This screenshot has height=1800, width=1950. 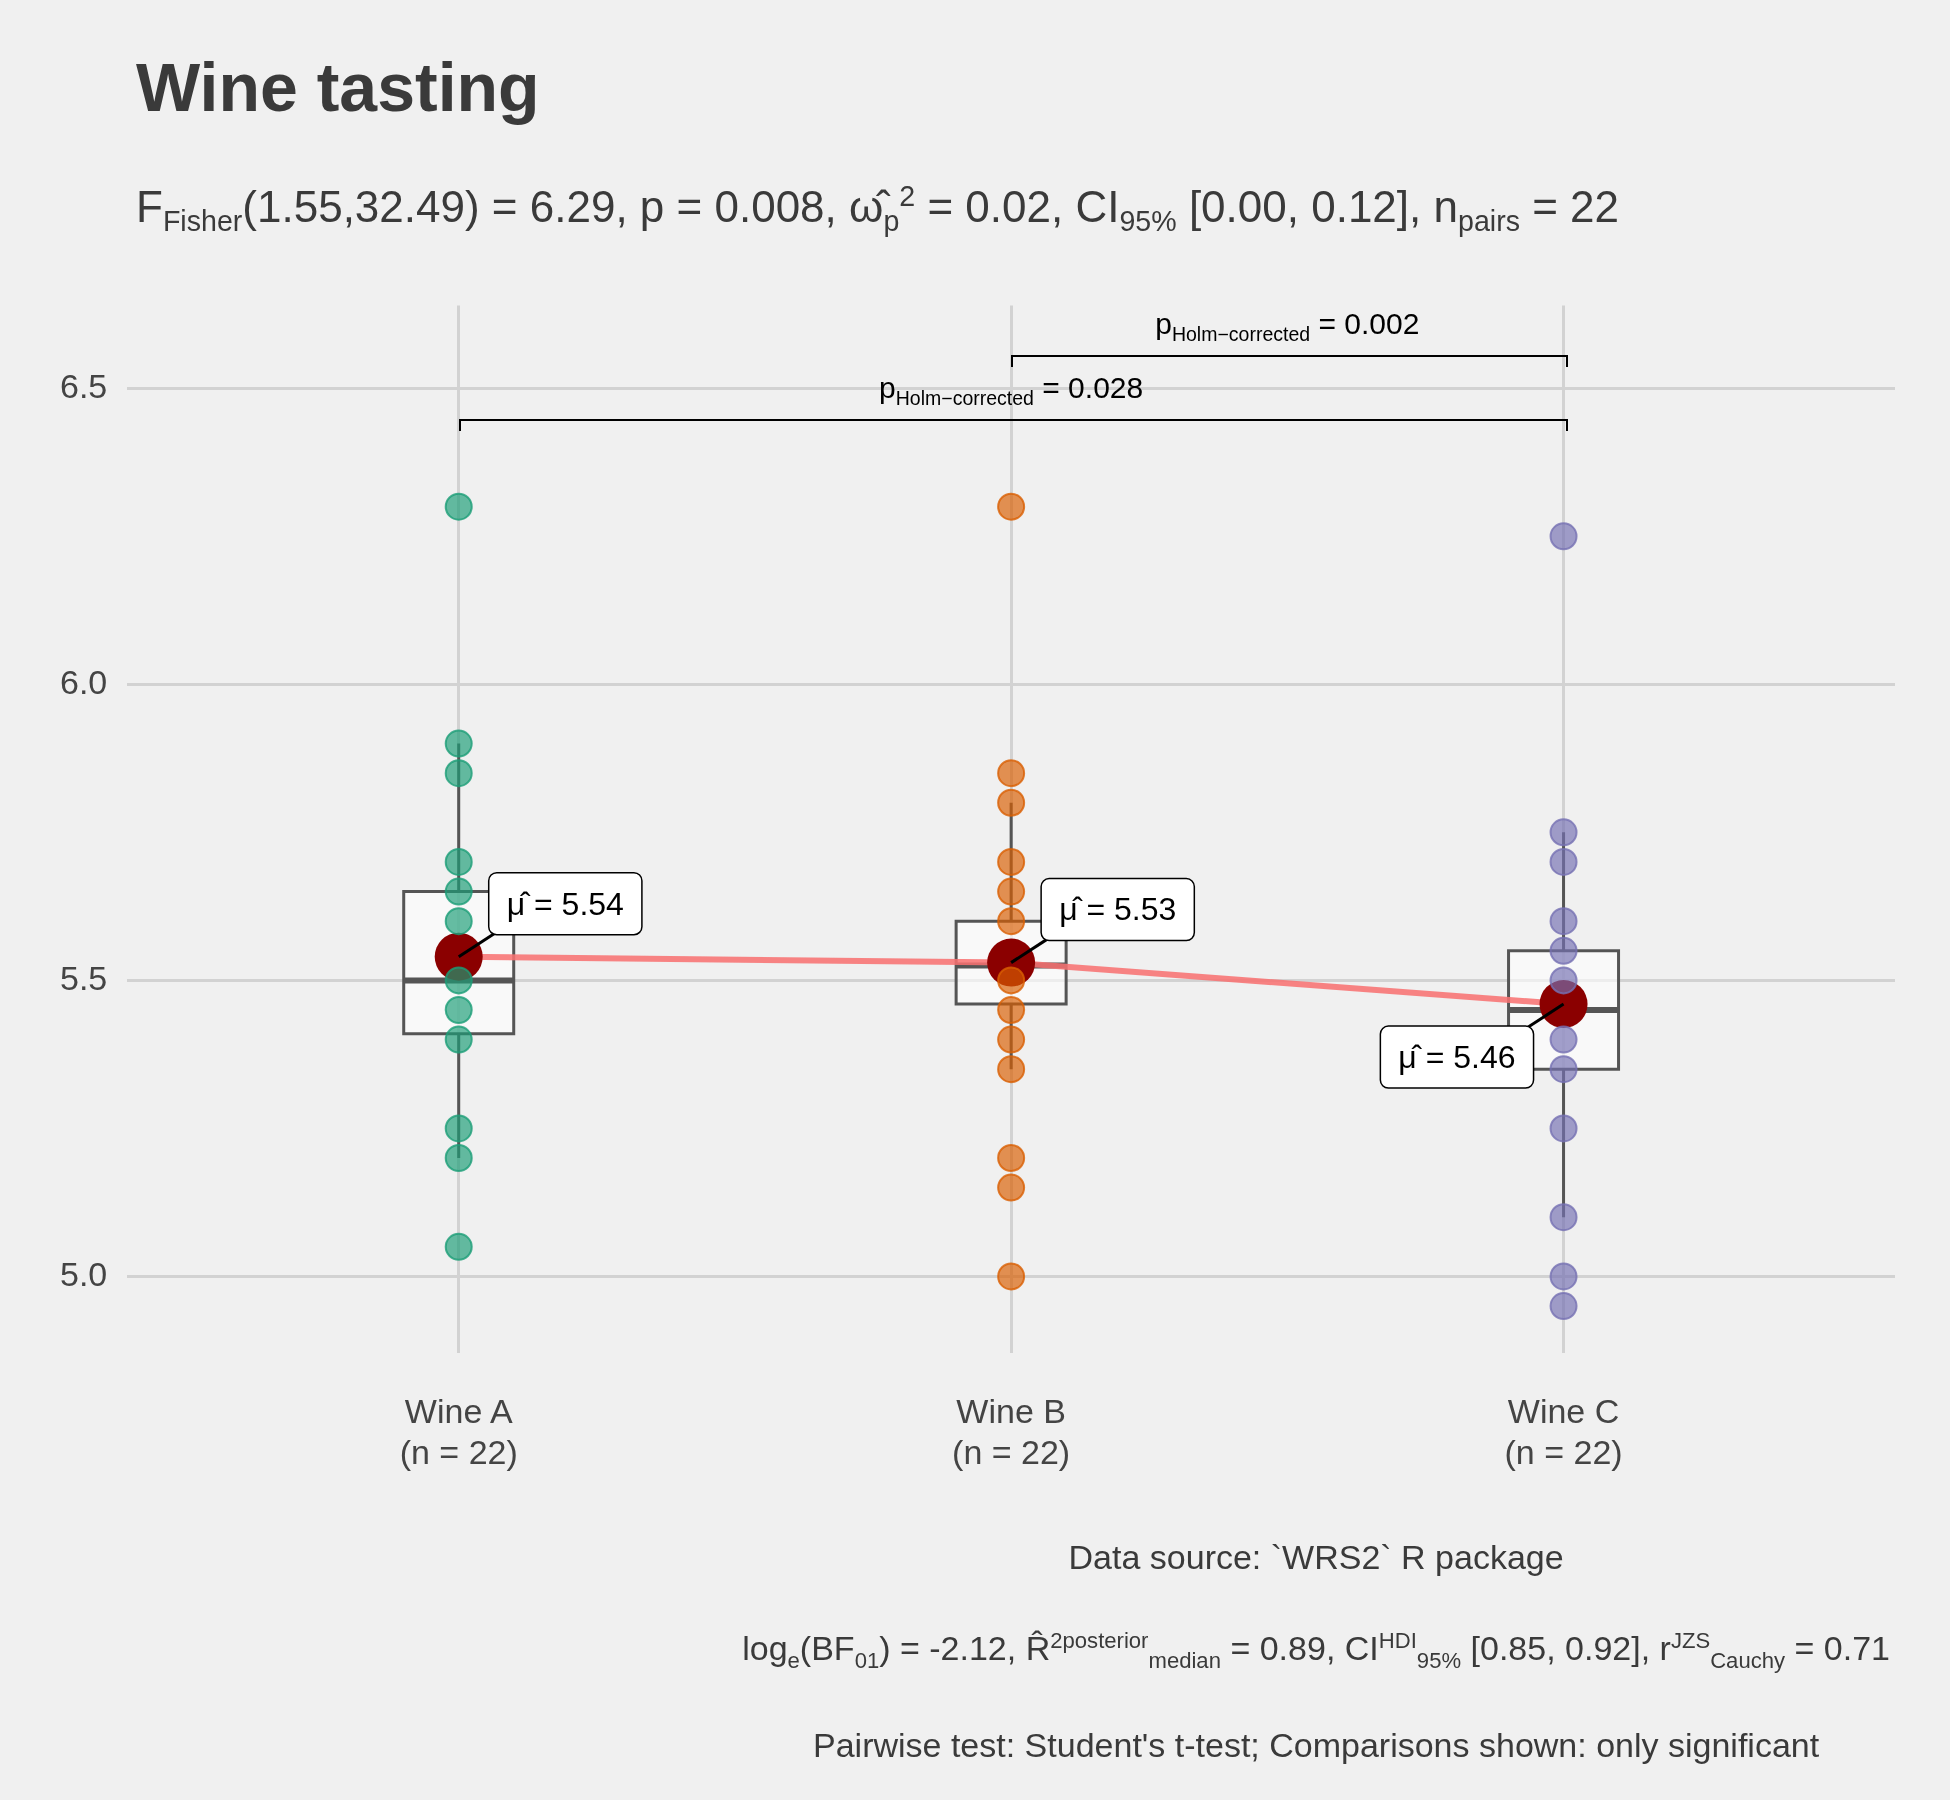 What do you see at coordinates (1011, 391) in the screenshot?
I see `annotation: p$_{Holm−corrected}$ = 0.028` at bounding box center [1011, 391].